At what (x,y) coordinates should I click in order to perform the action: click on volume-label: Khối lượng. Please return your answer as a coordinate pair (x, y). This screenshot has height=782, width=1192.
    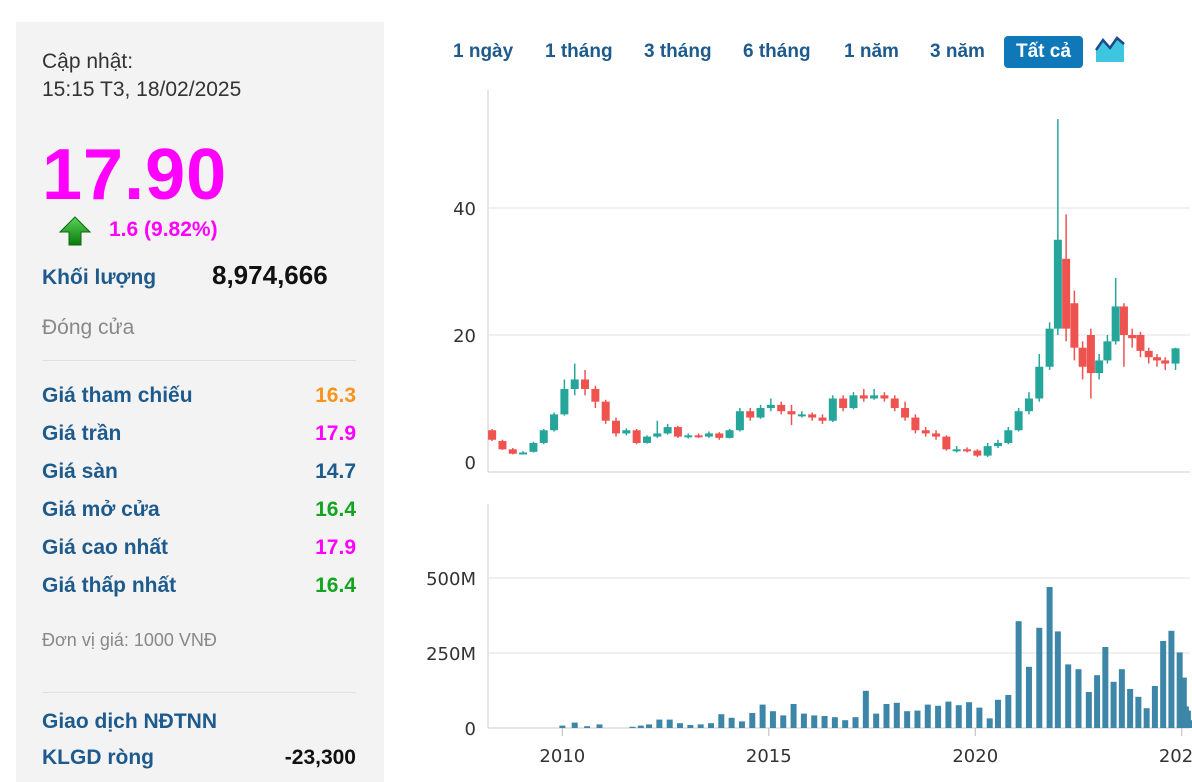
    Looking at the image, I should click on (99, 277).